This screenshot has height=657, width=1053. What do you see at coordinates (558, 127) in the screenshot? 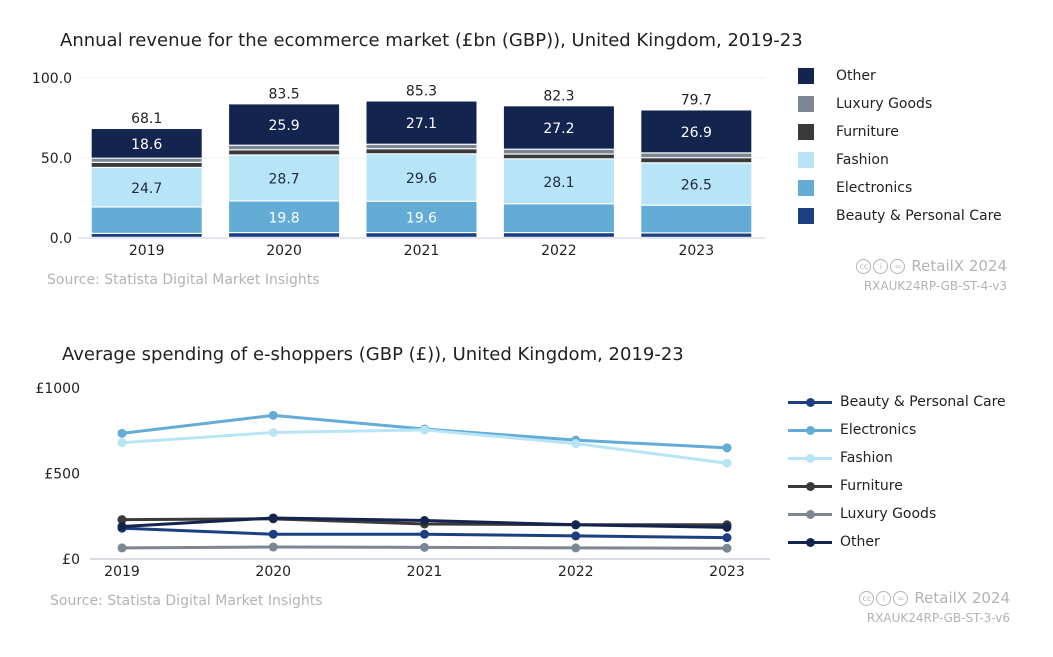
I see `bar-segment-other-2022` at bounding box center [558, 127].